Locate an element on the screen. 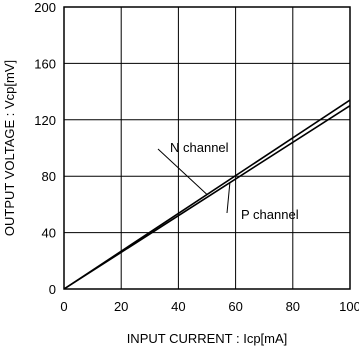  x-tick-label: 40 is located at coordinates (178, 306).